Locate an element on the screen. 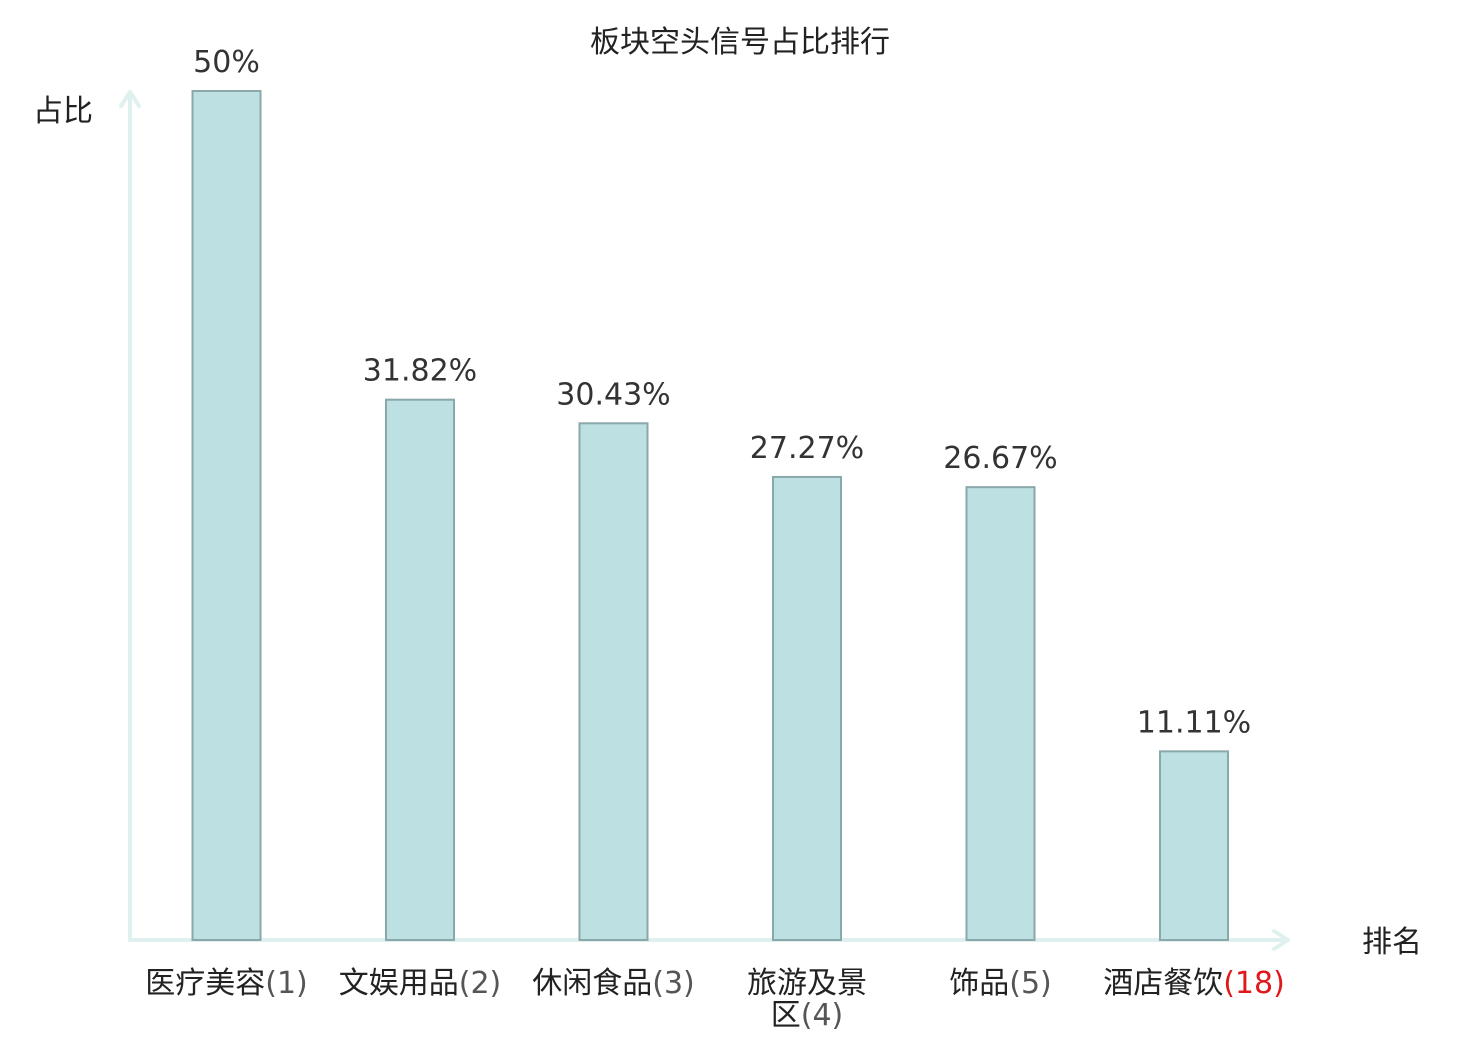  category-rank: (4) is located at coordinates (822, 1015).